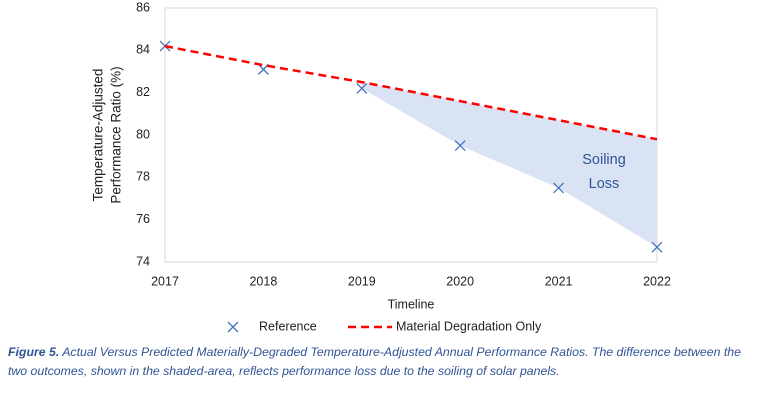 The image size is (760, 403). What do you see at coordinates (288, 326) in the screenshot?
I see `legend-label: Reference` at bounding box center [288, 326].